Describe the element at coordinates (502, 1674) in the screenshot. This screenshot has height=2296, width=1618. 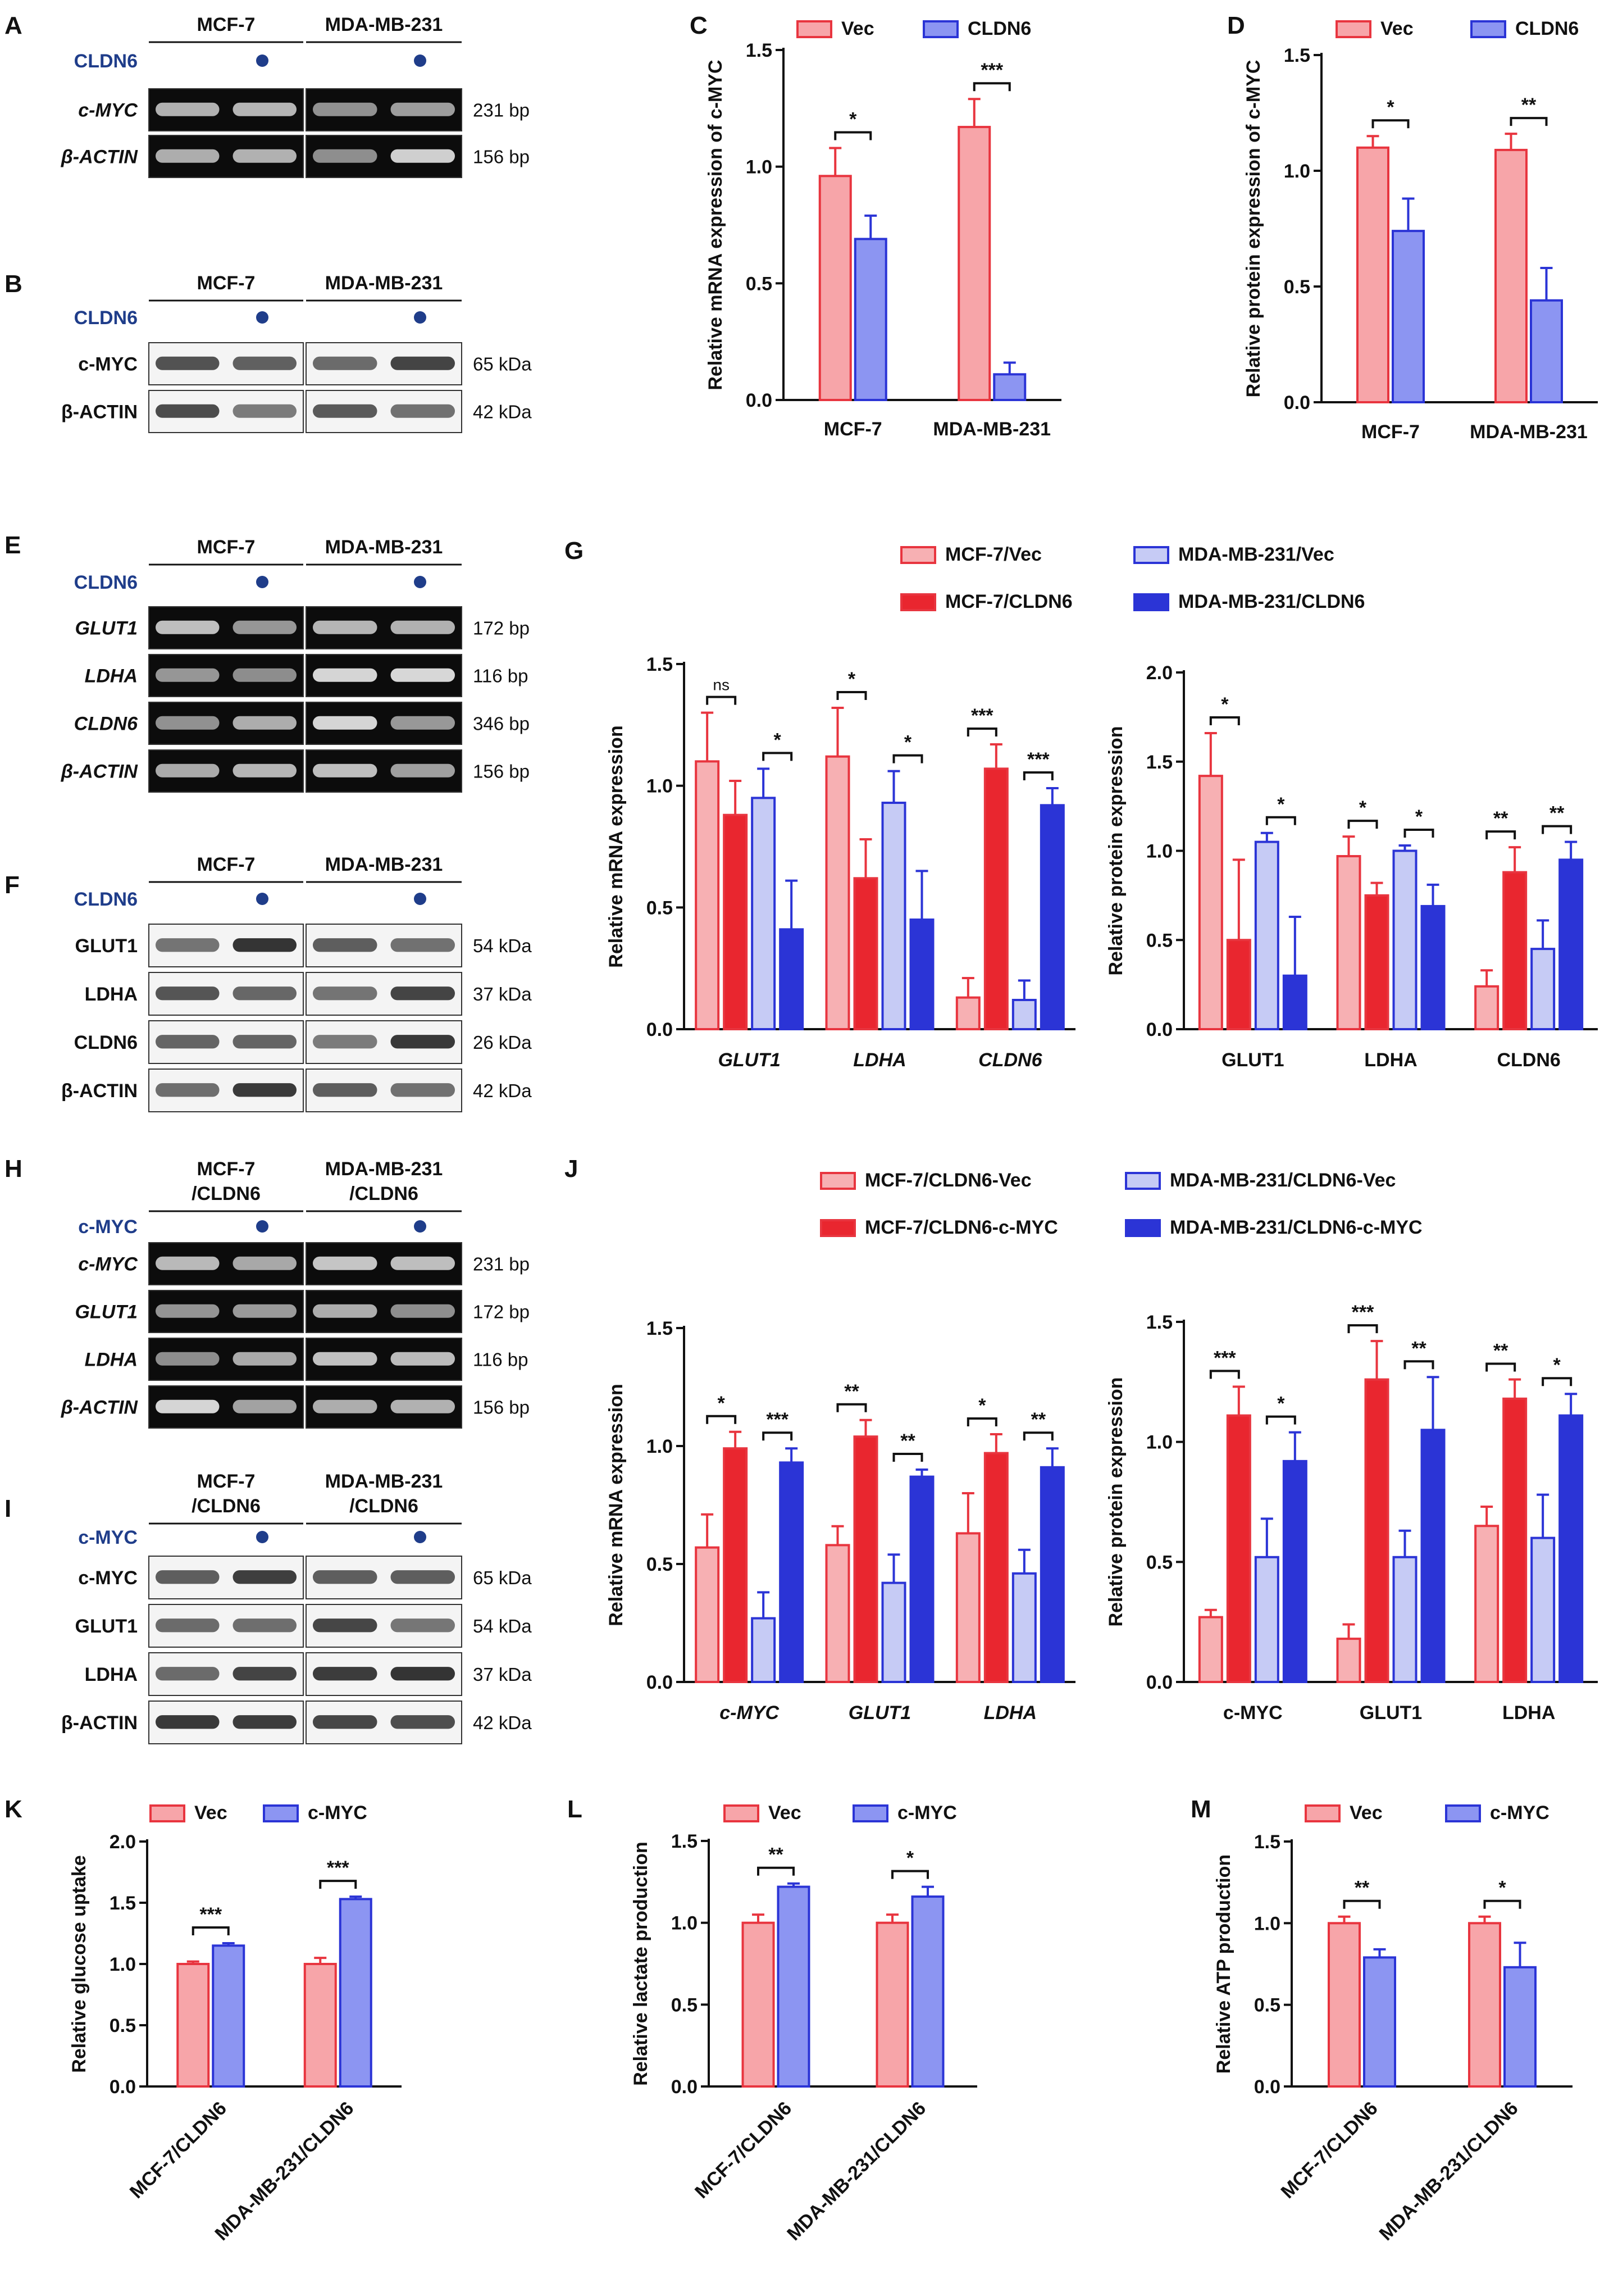
I see `band-size-label: 37 kDa` at that location.